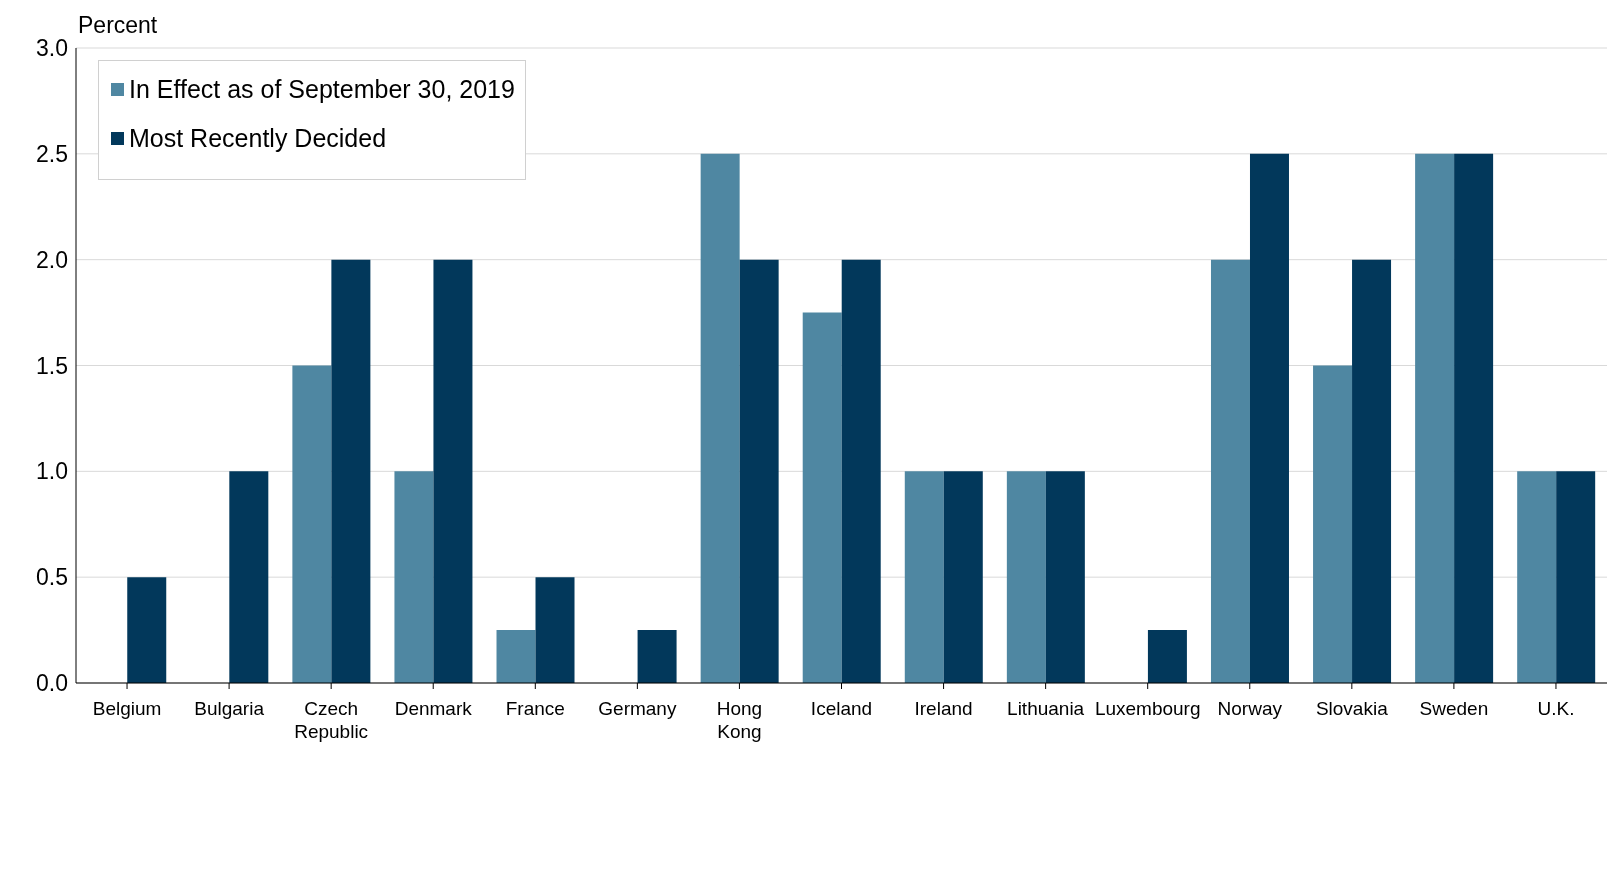 This screenshot has width=1615, height=871. Describe the element at coordinates (637, 708) in the screenshot. I see `x-tick-label: Germany` at that location.